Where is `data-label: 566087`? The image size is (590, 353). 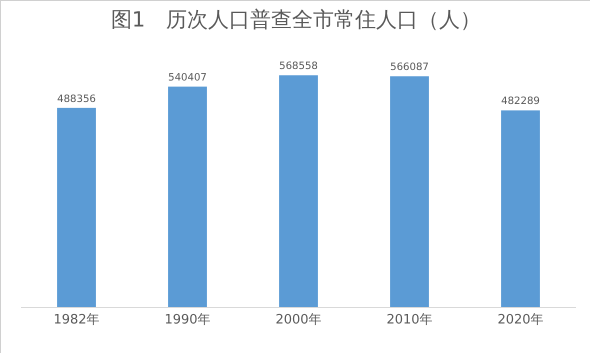 data-label: 566087 is located at coordinates (409, 68).